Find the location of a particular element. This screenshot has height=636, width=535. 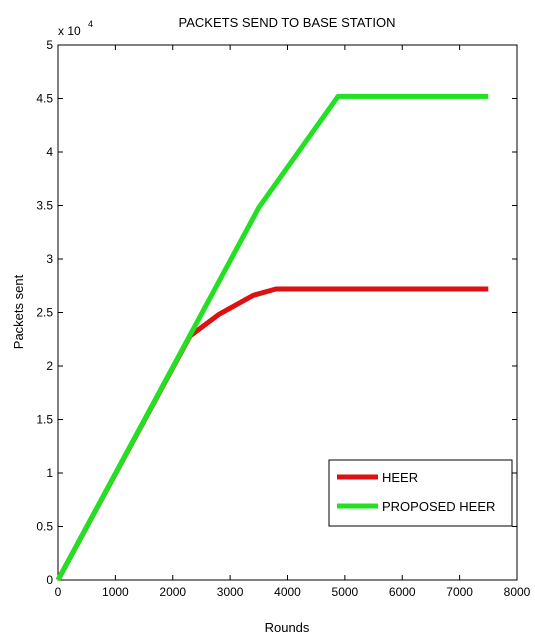

legend-label-proposed-heer: PROPOSED HEER is located at coordinates (438, 506).